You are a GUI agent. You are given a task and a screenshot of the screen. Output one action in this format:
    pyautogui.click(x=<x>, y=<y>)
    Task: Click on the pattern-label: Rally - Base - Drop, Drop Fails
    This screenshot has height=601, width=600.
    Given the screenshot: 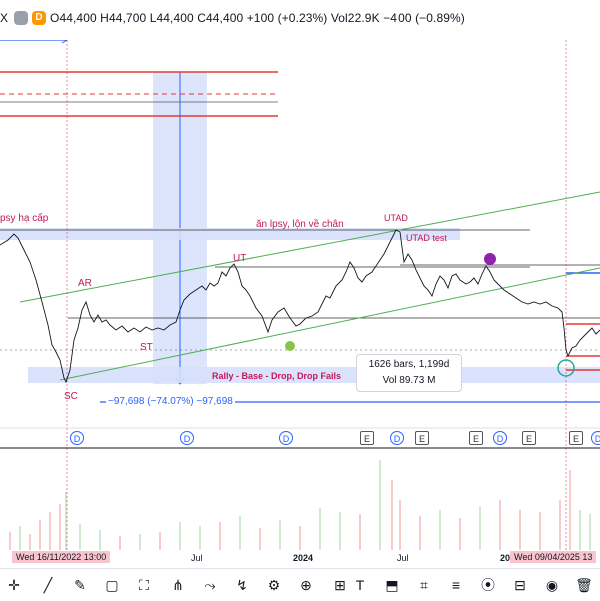 What is the action you would take?
    pyautogui.click(x=277, y=376)
    